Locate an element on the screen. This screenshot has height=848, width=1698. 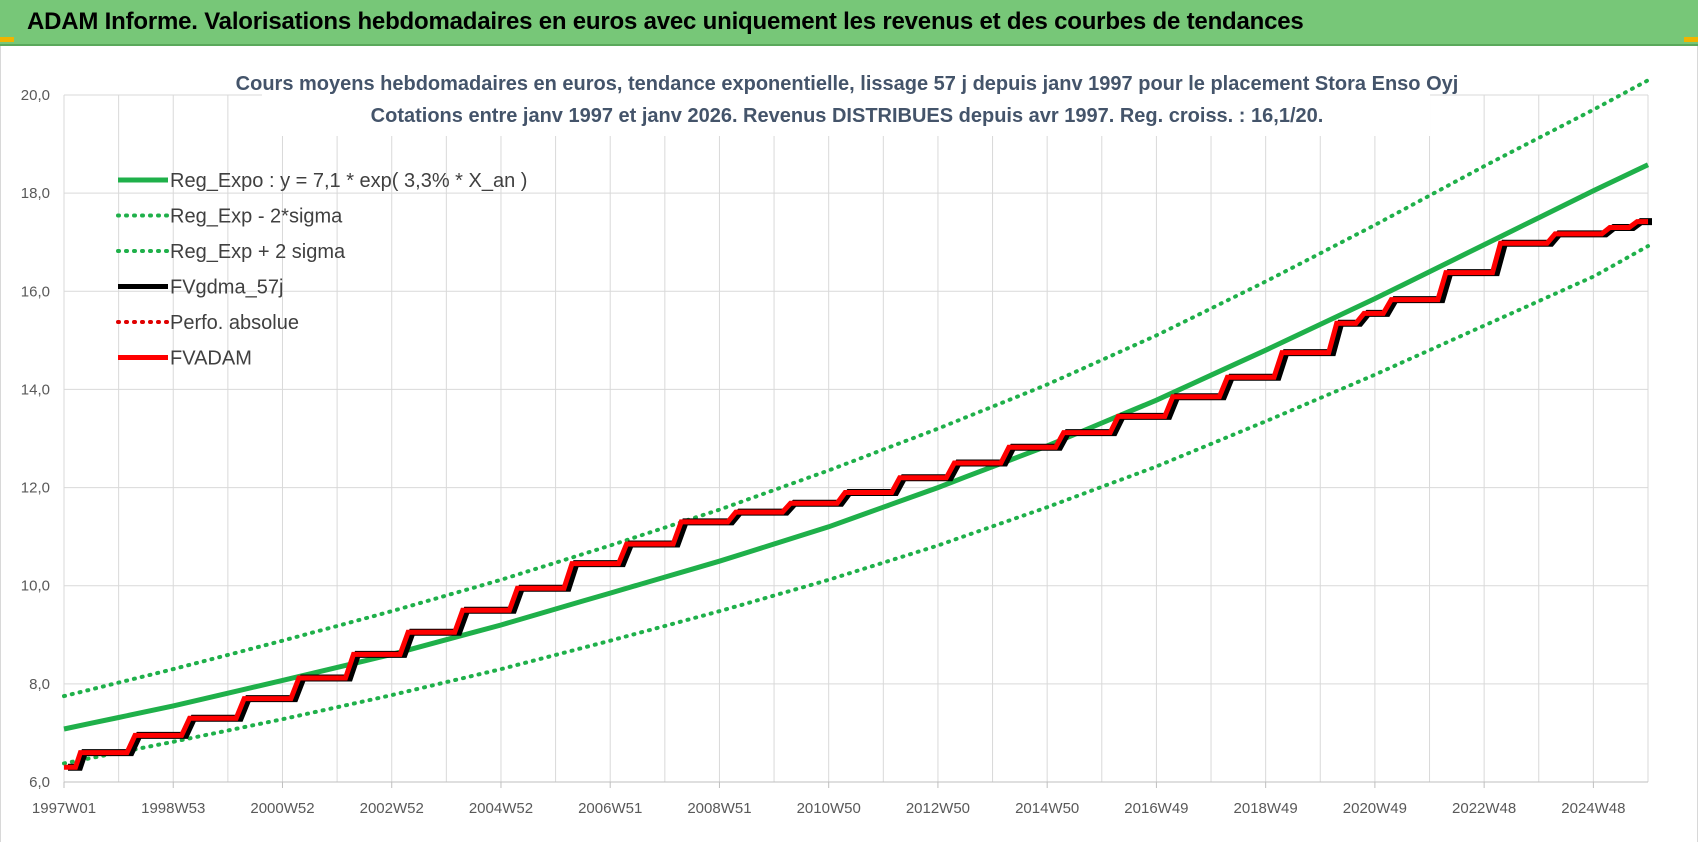
corner-mark-left is located at coordinates (7, 39).